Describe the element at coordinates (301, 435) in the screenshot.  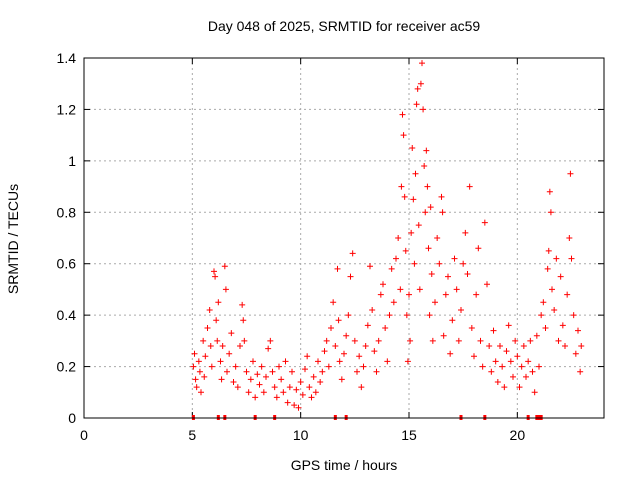
I see `x-tick-label: 10` at that location.